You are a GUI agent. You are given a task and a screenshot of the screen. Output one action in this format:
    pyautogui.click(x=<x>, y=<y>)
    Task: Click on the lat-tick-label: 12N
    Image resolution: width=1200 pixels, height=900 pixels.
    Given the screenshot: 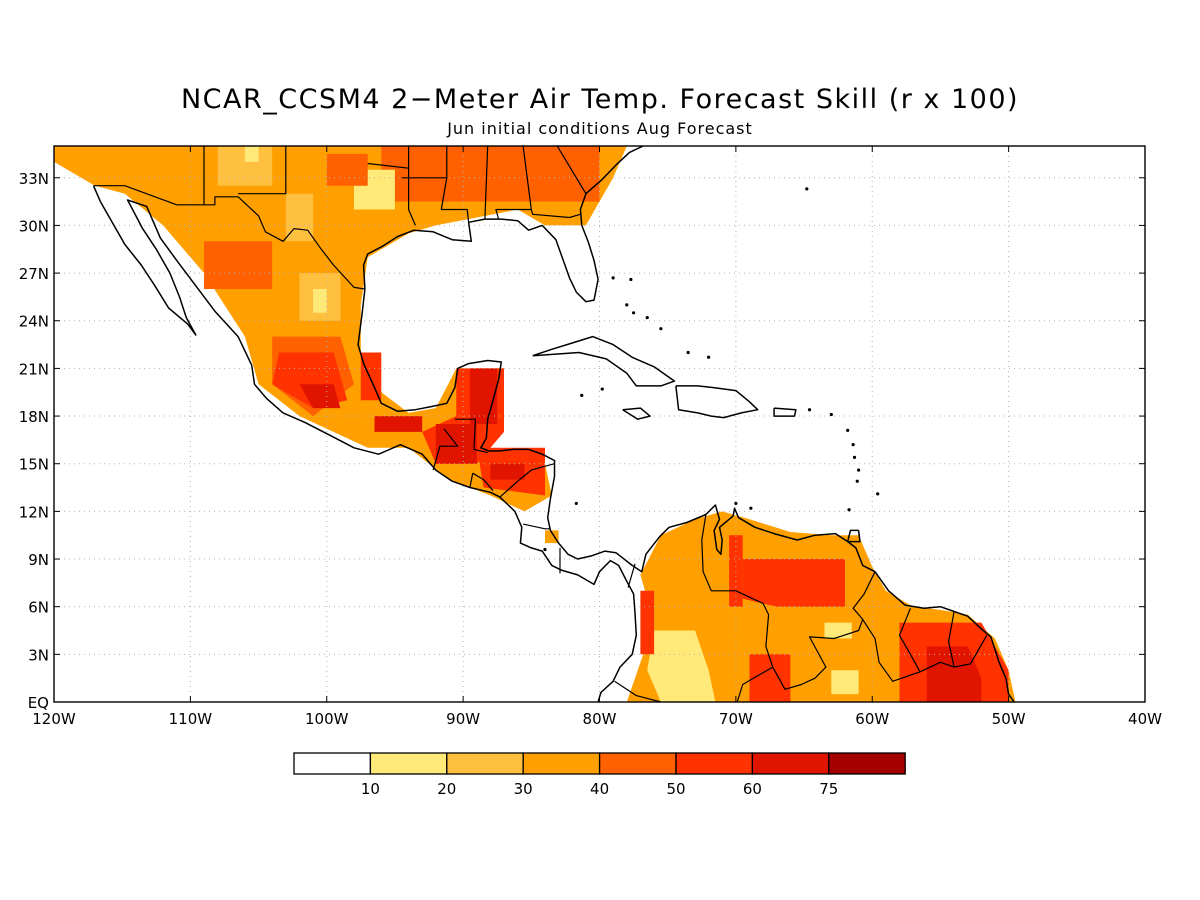 What is the action you would take?
    pyautogui.click(x=34, y=512)
    